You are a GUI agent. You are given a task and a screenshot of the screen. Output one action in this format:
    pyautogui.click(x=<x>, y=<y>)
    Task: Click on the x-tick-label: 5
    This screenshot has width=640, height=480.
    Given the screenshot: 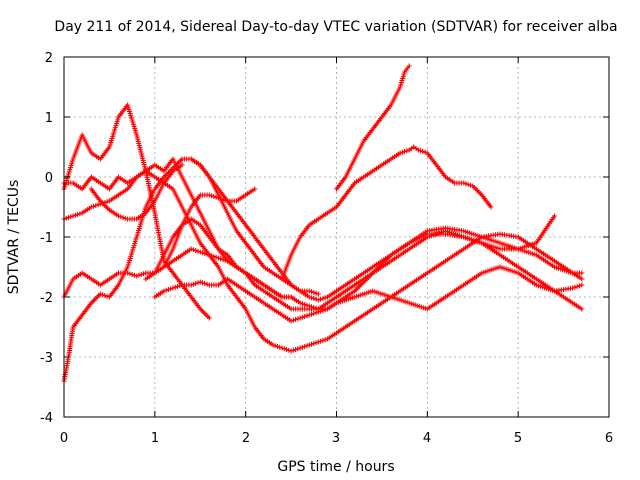 What is the action you would take?
    pyautogui.click(x=518, y=438)
    